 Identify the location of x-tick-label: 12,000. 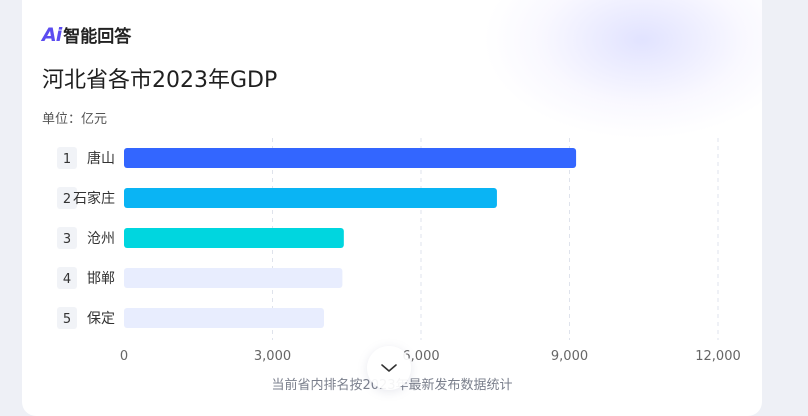
(718, 356).